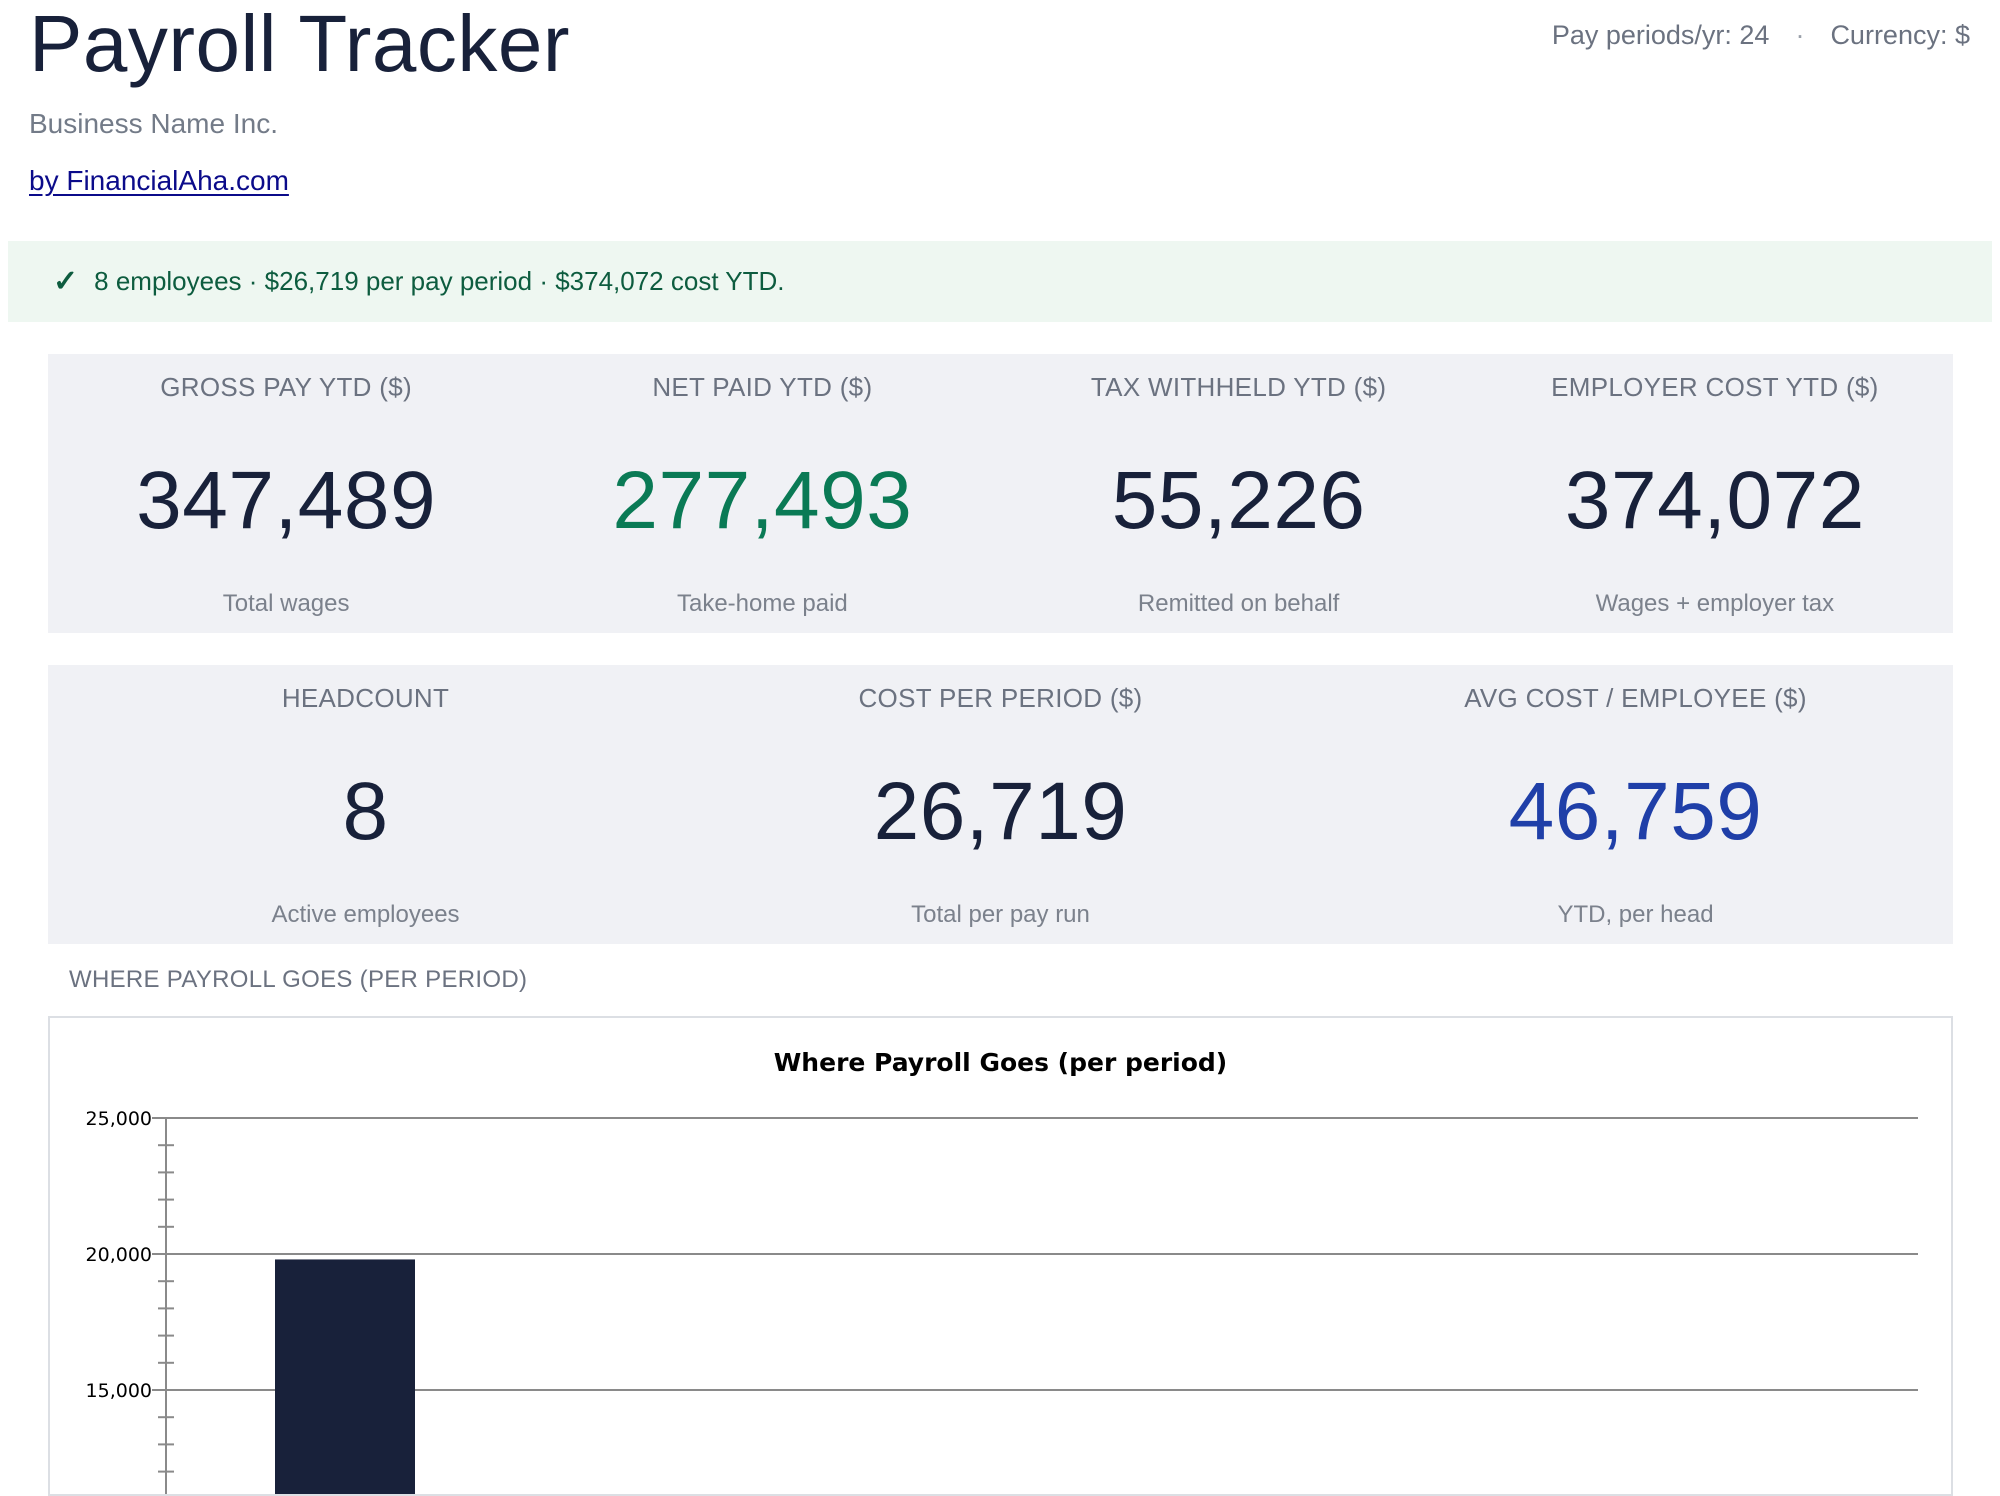 This screenshot has height=1496, width=2000. What do you see at coordinates (762, 603) in the screenshot?
I see `kpi-subtitle: Take-home paid` at bounding box center [762, 603].